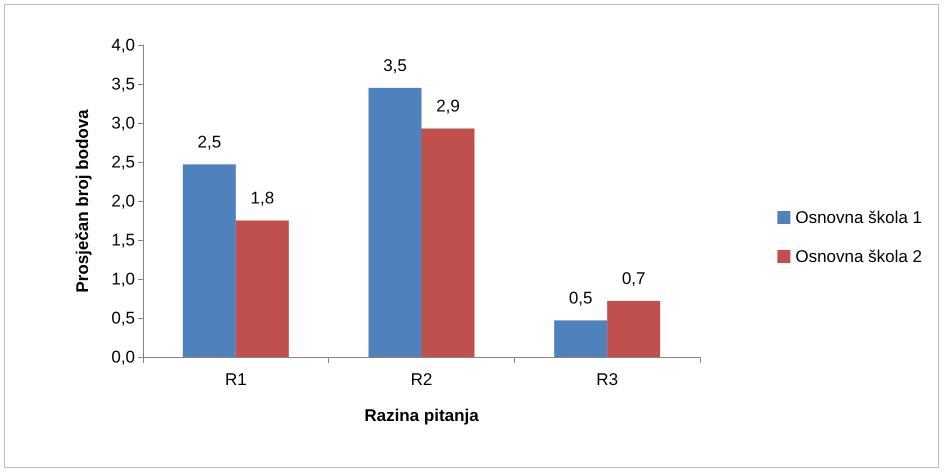 This screenshot has width=945, height=474. I want to click on legend-label: Osnovna škola 2, so click(858, 256).